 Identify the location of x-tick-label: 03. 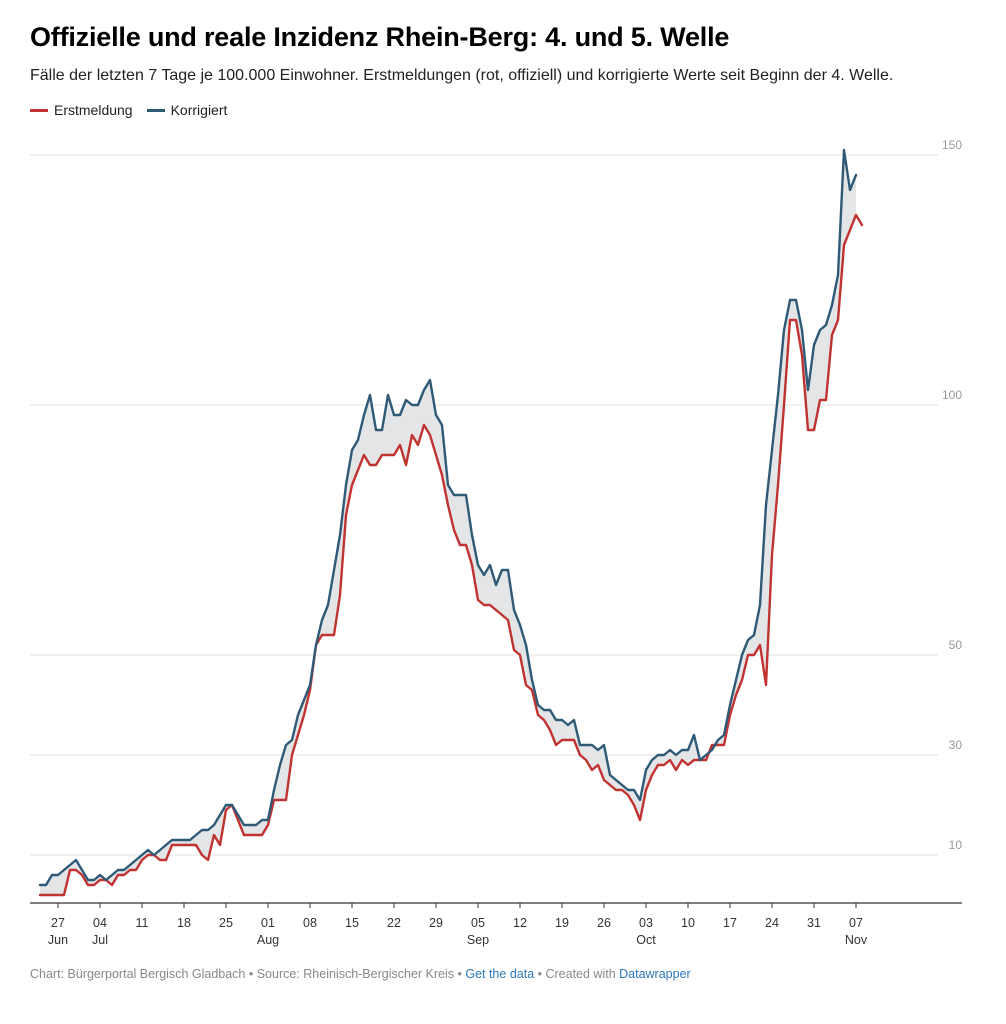
(646, 923).